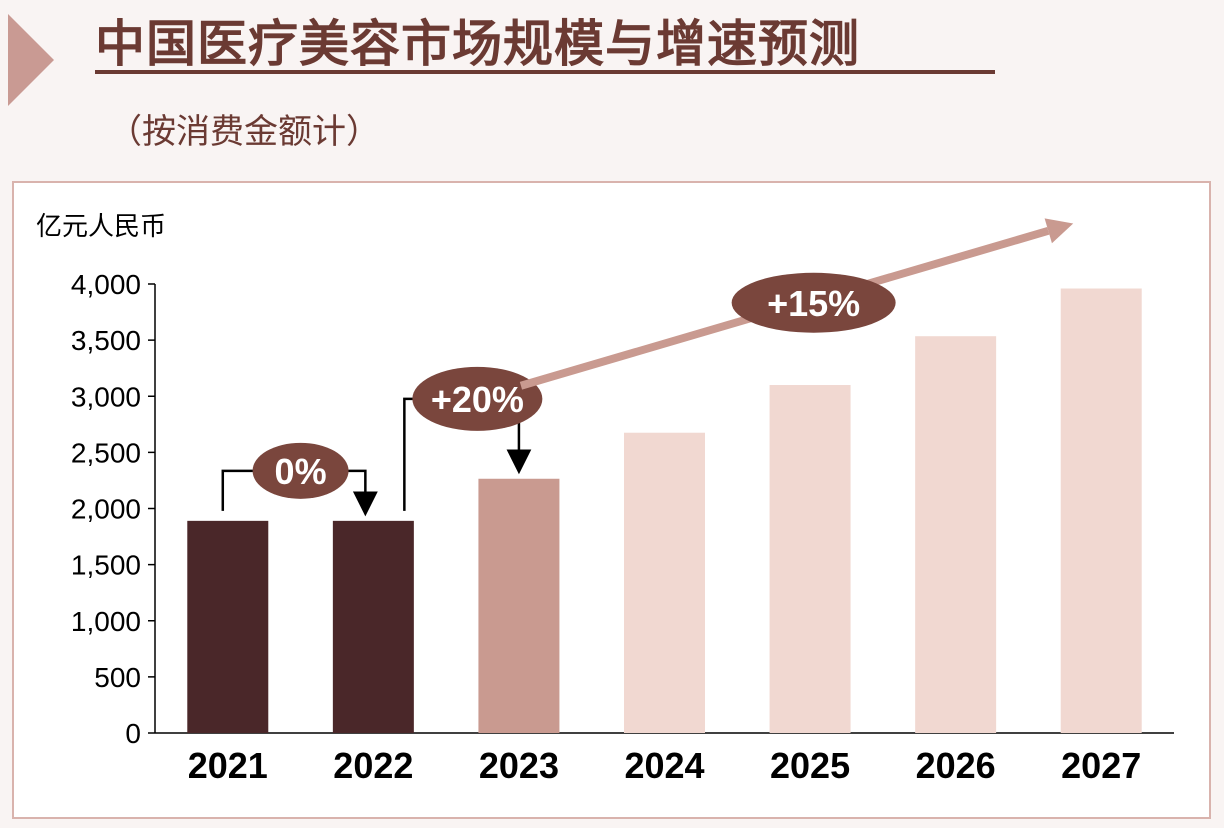 The image size is (1224, 828). What do you see at coordinates (106, 340) in the screenshot?
I see `y-tick-label: 3,500` at bounding box center [106, 340].